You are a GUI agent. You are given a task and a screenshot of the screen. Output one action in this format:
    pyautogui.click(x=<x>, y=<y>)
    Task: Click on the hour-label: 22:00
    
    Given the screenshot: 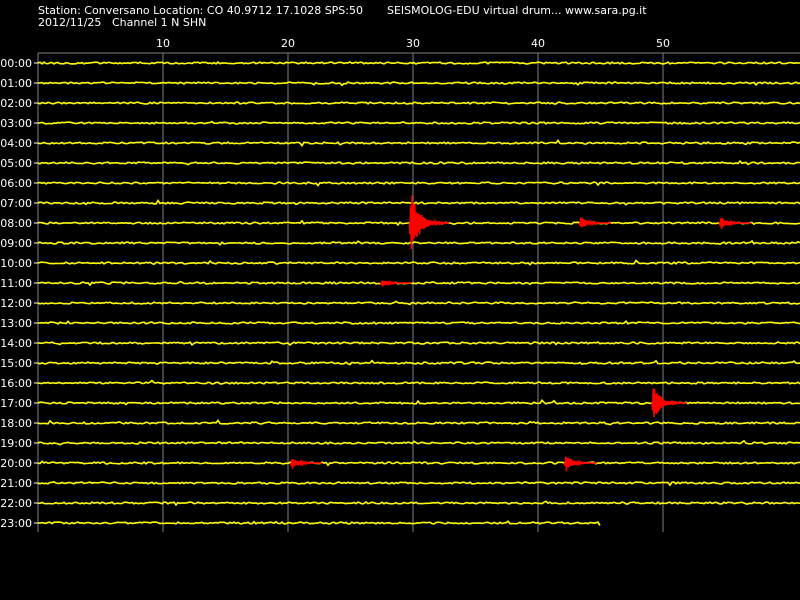 What is the action you would take?
    pyautogui.click(x=16, y=503)
    